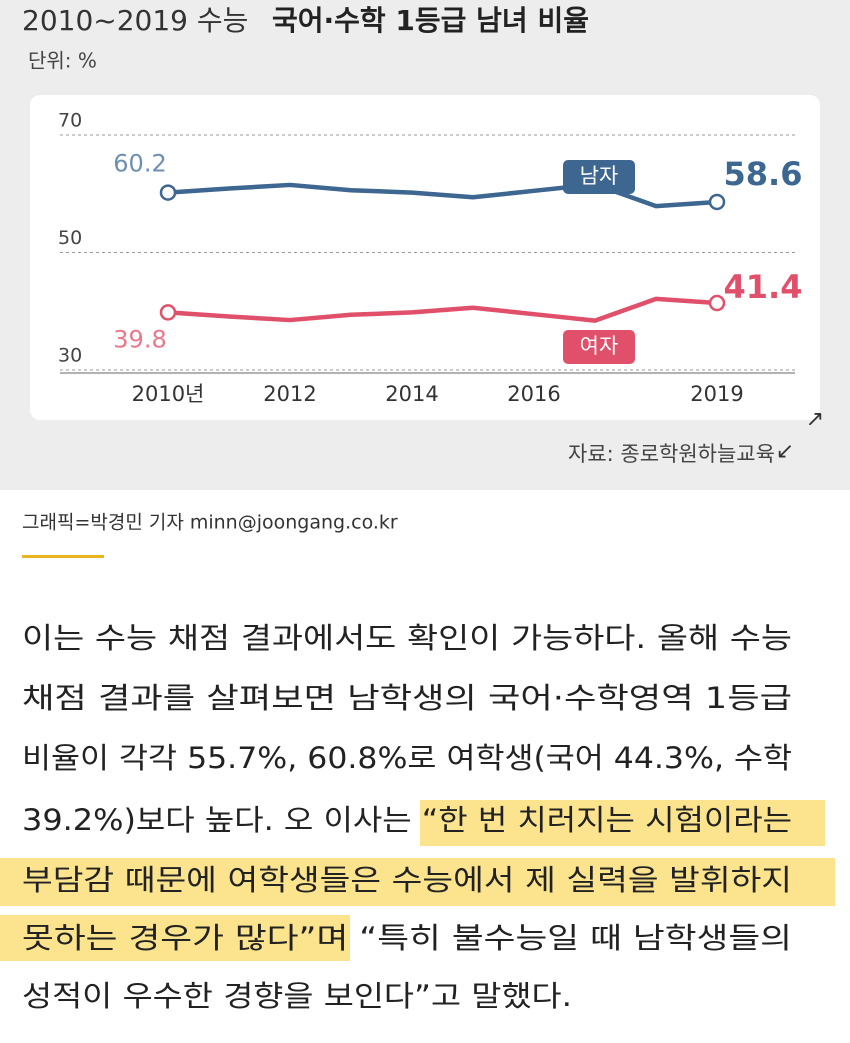 The width and height of the screenshot is (850, 1043). I want to click on y-tick-label: 30, so click(70, 356).